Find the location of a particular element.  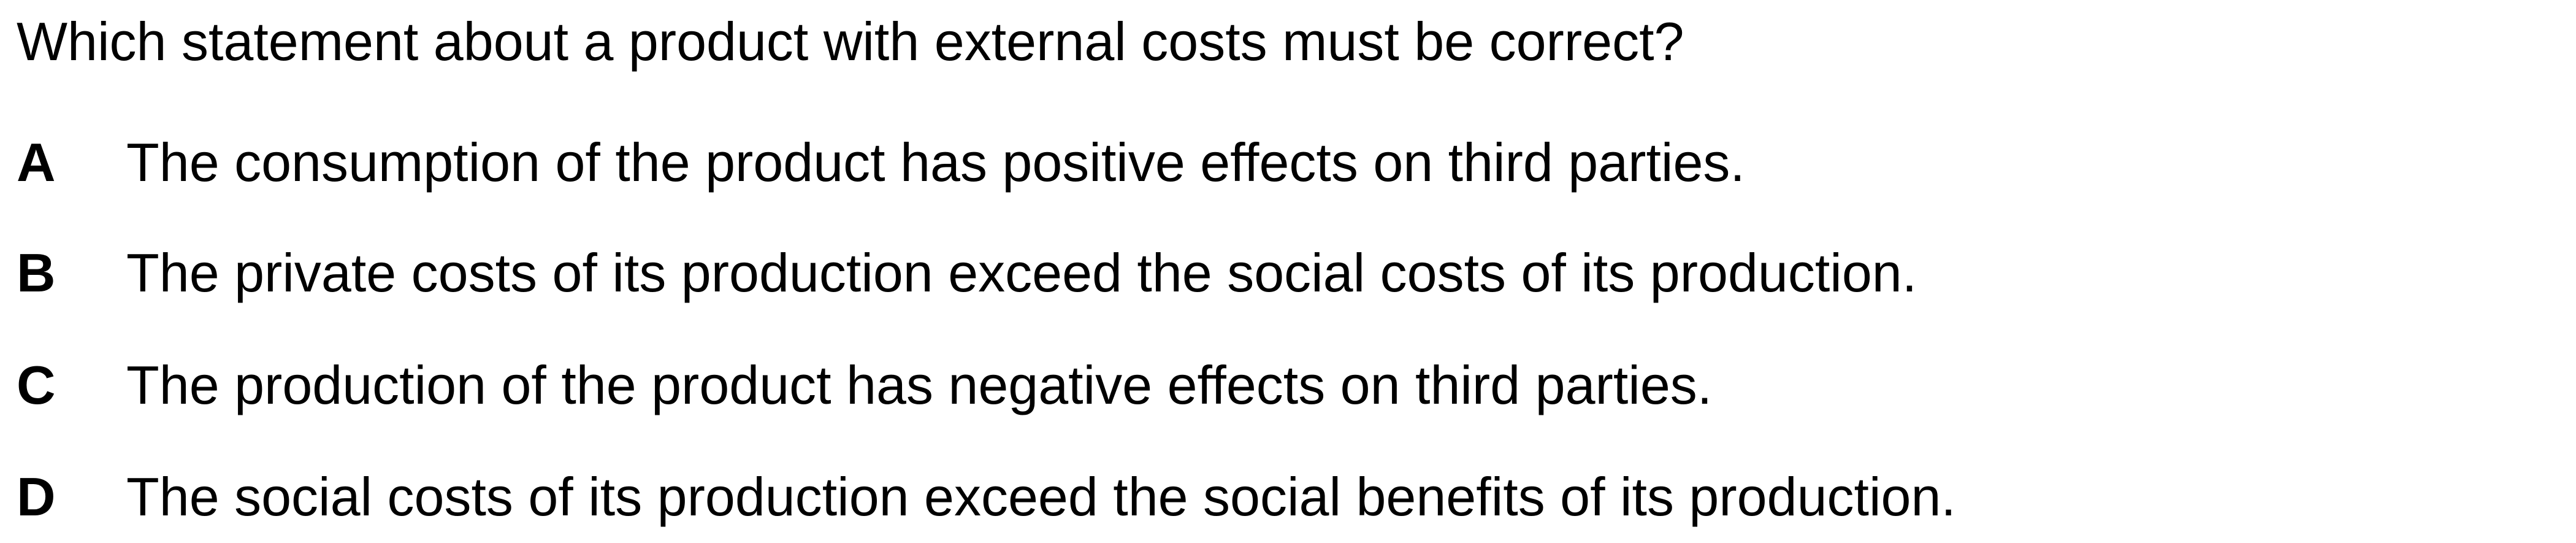

option-letter-c: C is located at coordinates (36, 385).